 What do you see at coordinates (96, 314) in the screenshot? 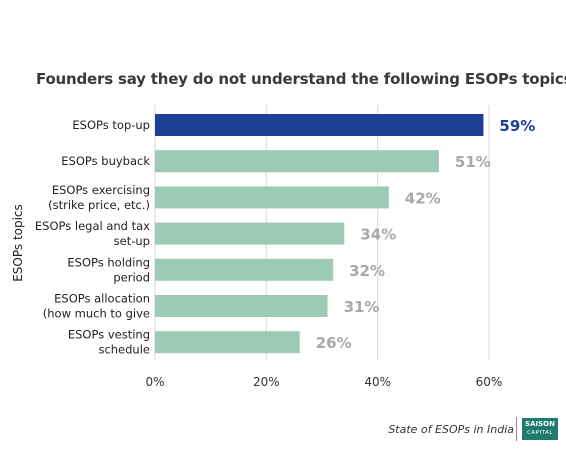
I see `category-label: (how much to give` at bounding box center [96, 314].